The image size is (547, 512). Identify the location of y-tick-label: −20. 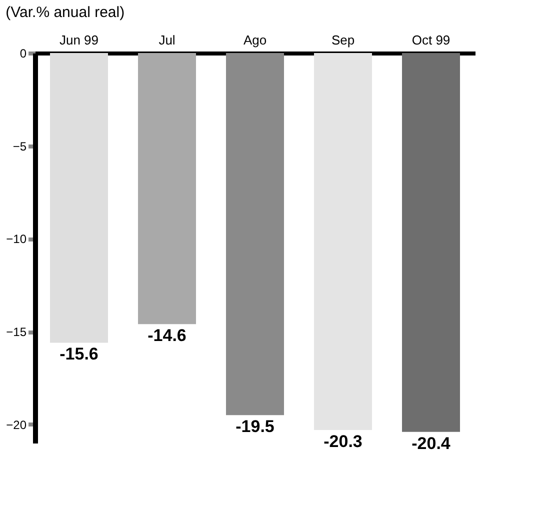
(16, 425).